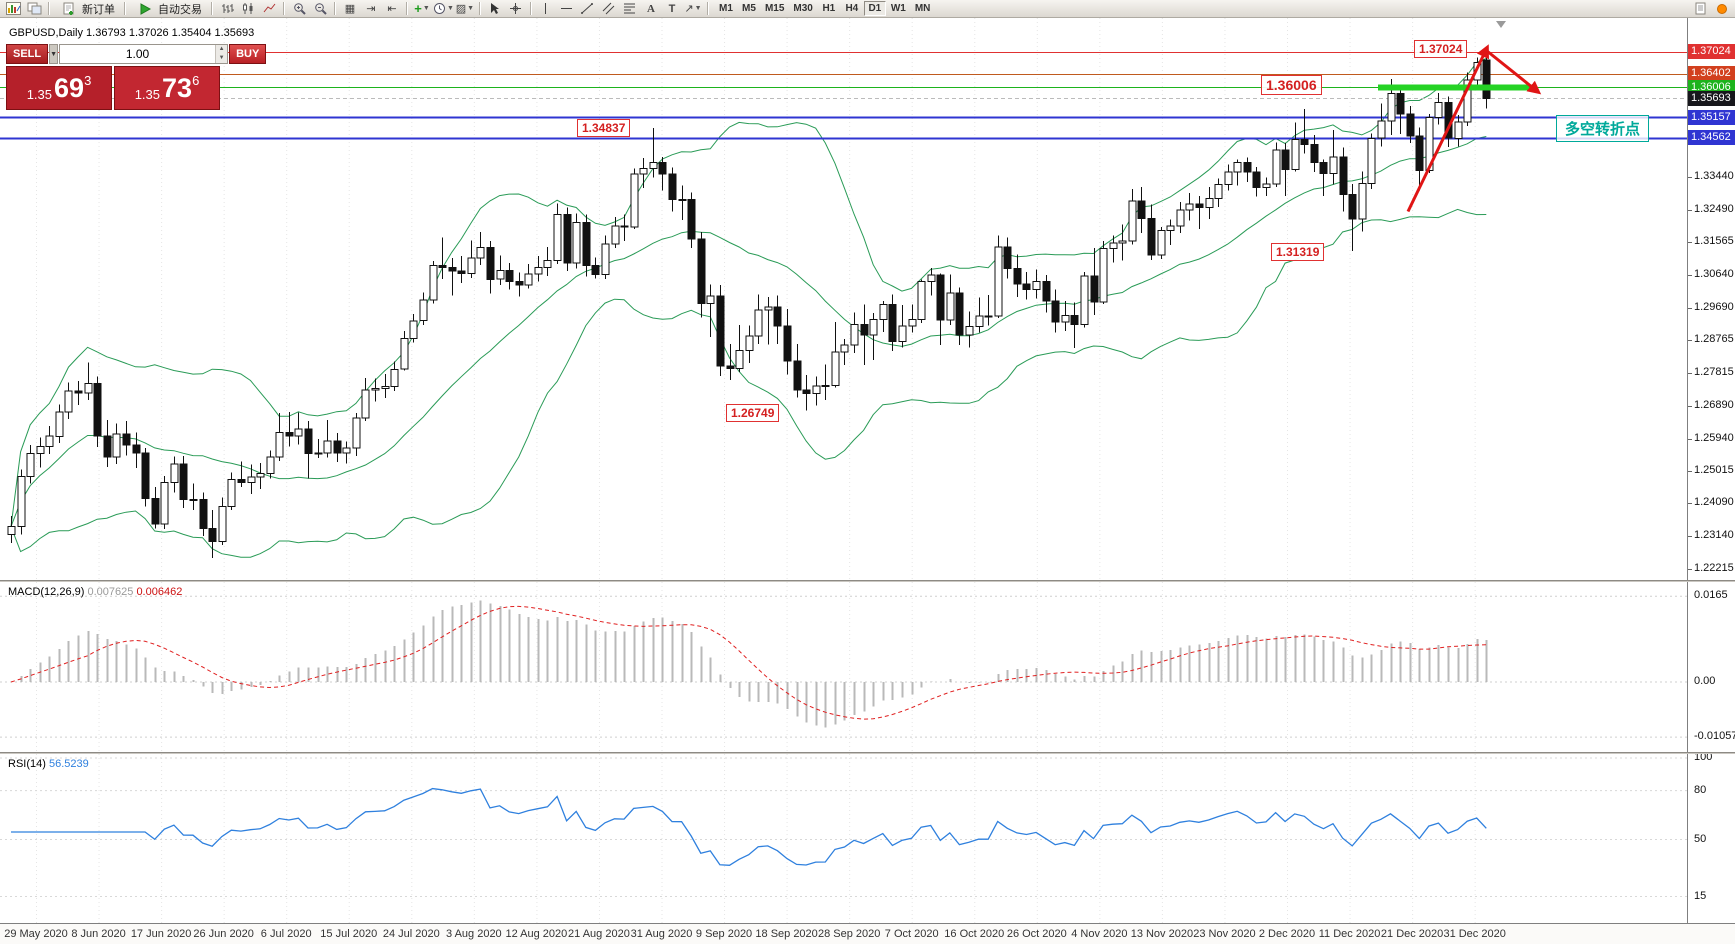 Image resolution: width=1735 pixels, height=944 pixels. What do you see at coordinates (1474, 934) in the screenshot?
I see `time-axis-label: 31 Dec 2020` at bounding box center [1474, 934].